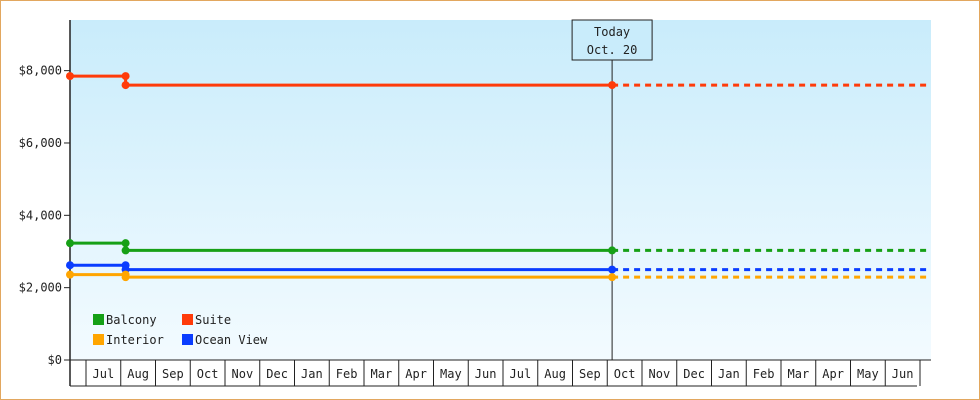 Image resolution: width=980 pixels, height=400 pixels. Describe the element at coordinates (98, 339) in the screenshot. I see `legend-swatch-interior` at that location.